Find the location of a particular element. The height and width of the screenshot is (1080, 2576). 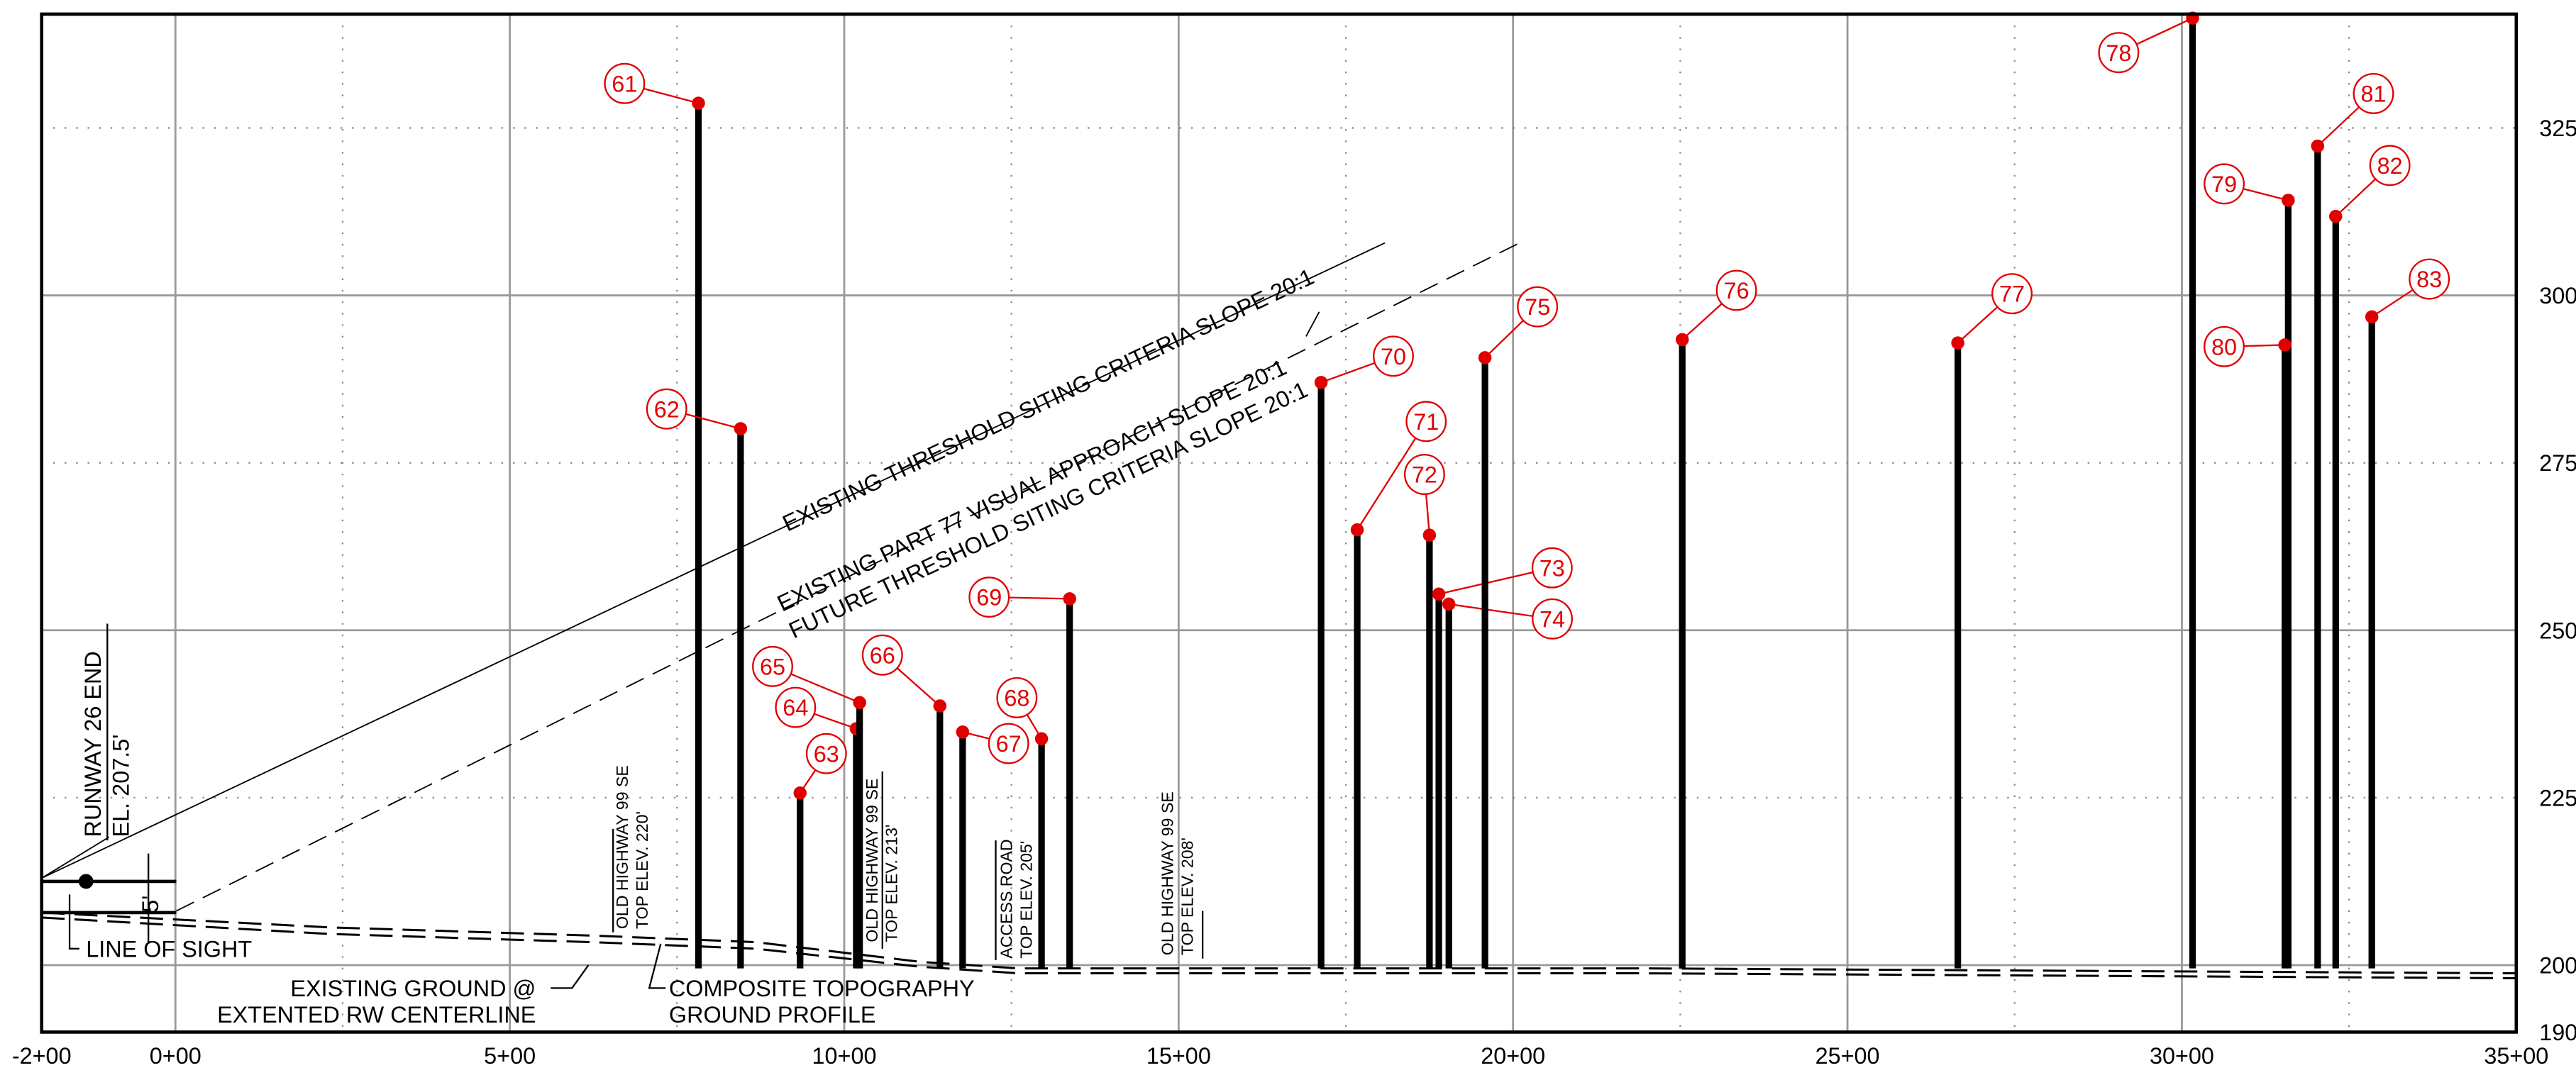

point-label: 80 is located at coordinates (2224, 347).